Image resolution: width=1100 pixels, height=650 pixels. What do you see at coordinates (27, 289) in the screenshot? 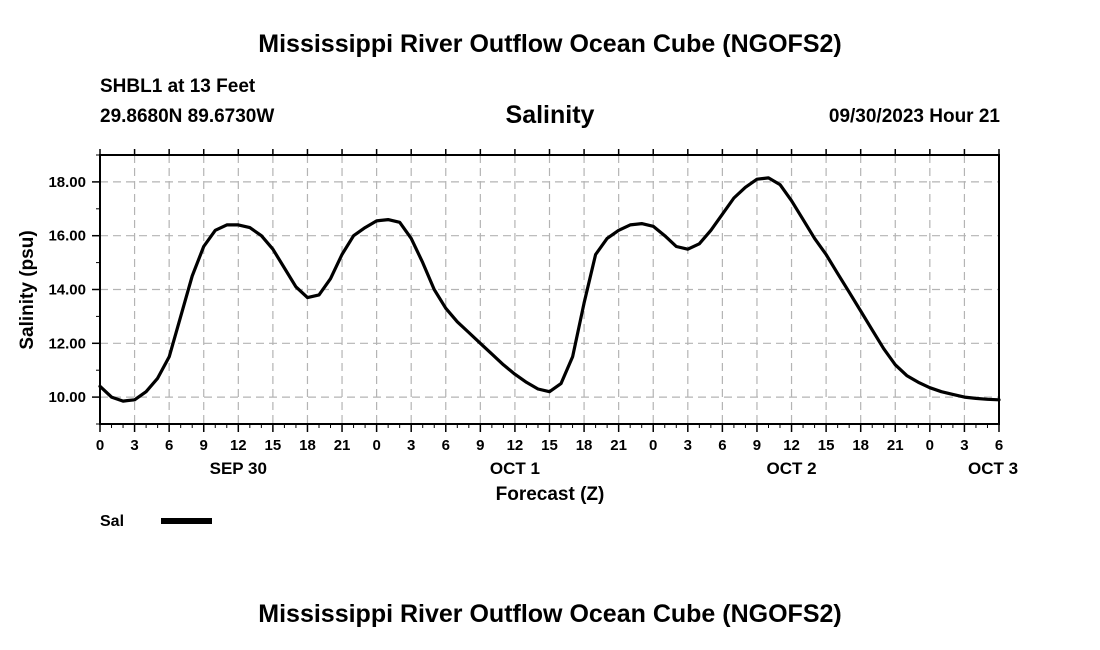
I see `y-axis-label: Salinity (psu)` at bounding box center [27, 289].